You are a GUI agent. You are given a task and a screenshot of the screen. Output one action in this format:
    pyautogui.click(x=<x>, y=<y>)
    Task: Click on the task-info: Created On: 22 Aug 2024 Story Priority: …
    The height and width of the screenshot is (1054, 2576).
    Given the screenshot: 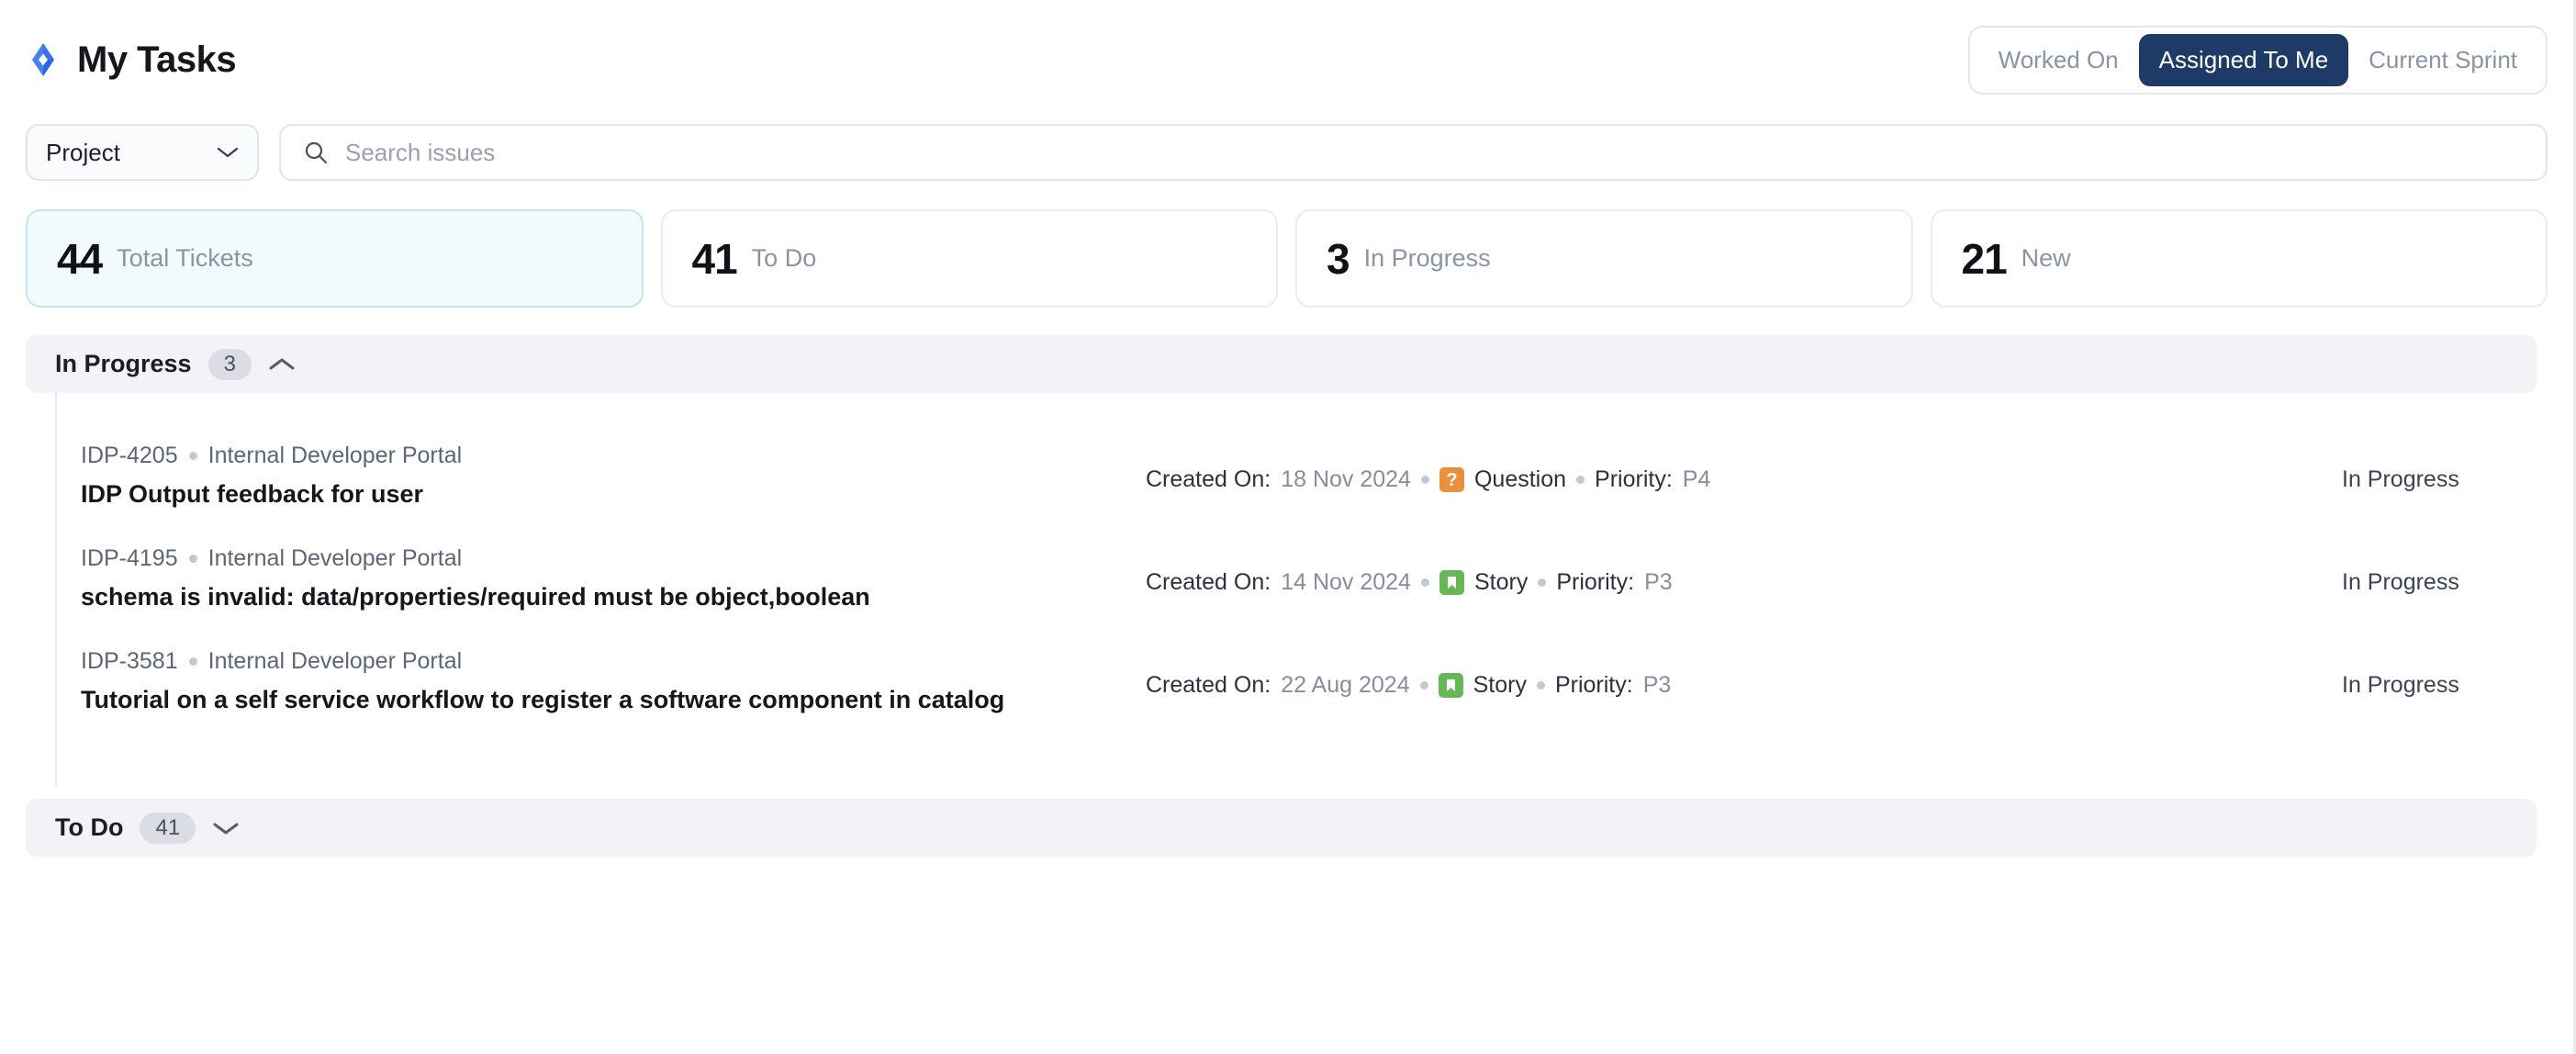 What is the action you would take?
    pyautogui.click(x=1740, y=672)
    